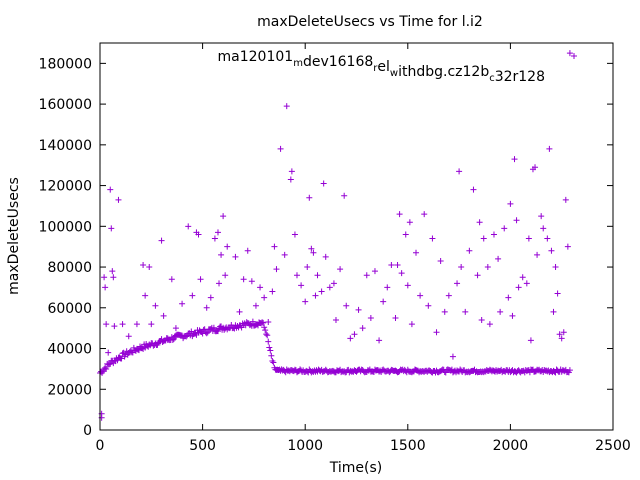 The height and width of the screenshot is (480, 640). Describe the element at coordinates (65, 227) in the screenshot. I see `y-tick-label: 100000` at that location.